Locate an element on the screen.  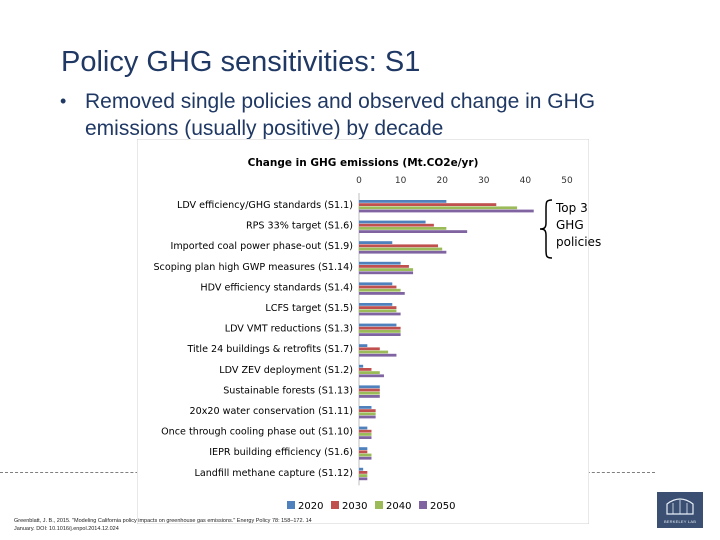
callout-brace-icon is located at coordinates (546, 229).